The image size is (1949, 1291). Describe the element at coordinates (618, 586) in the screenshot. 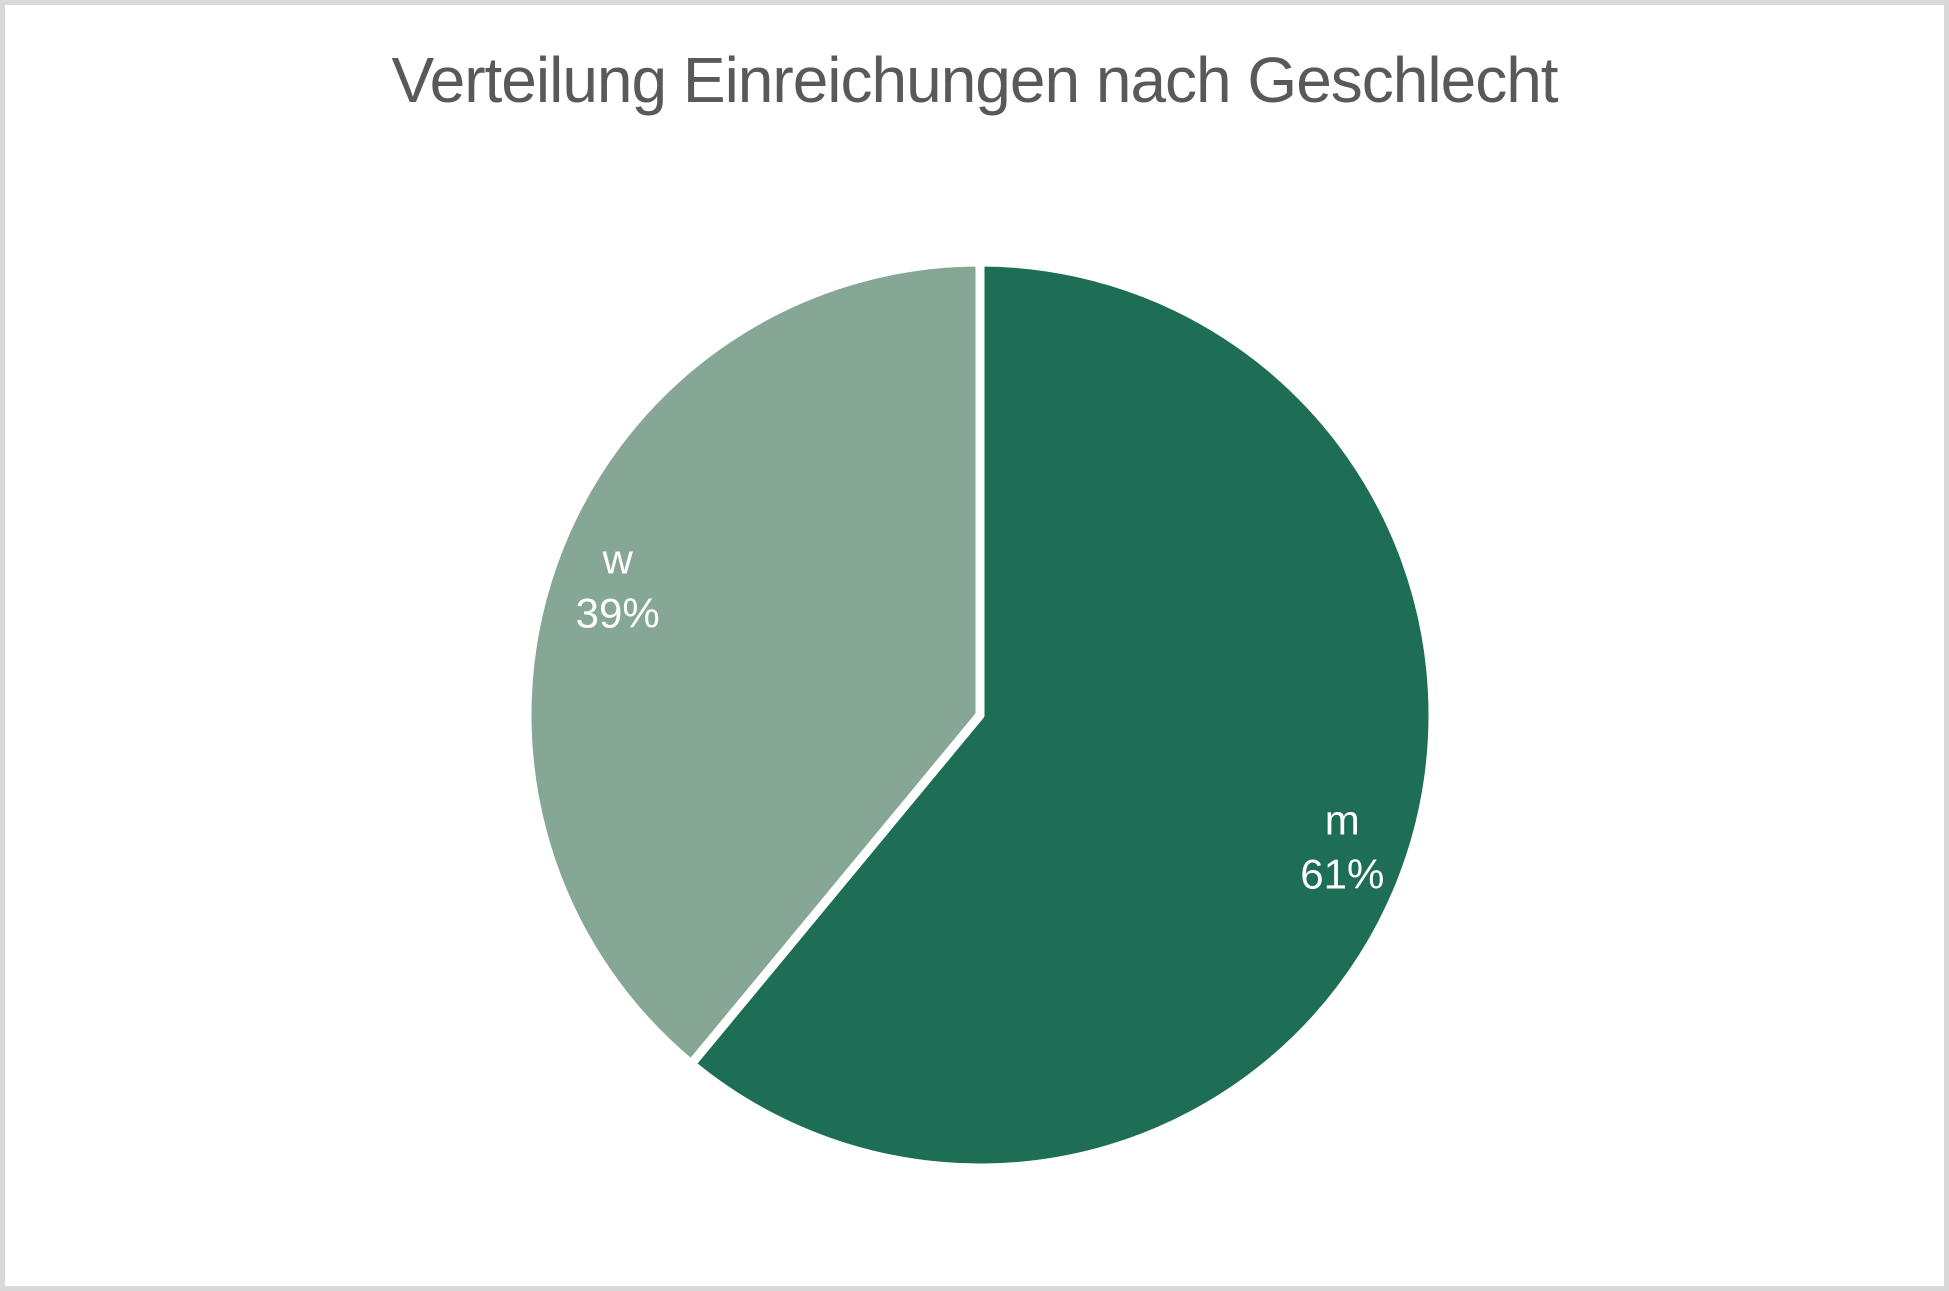

I see `pie-label-w: w 39%` at that location.